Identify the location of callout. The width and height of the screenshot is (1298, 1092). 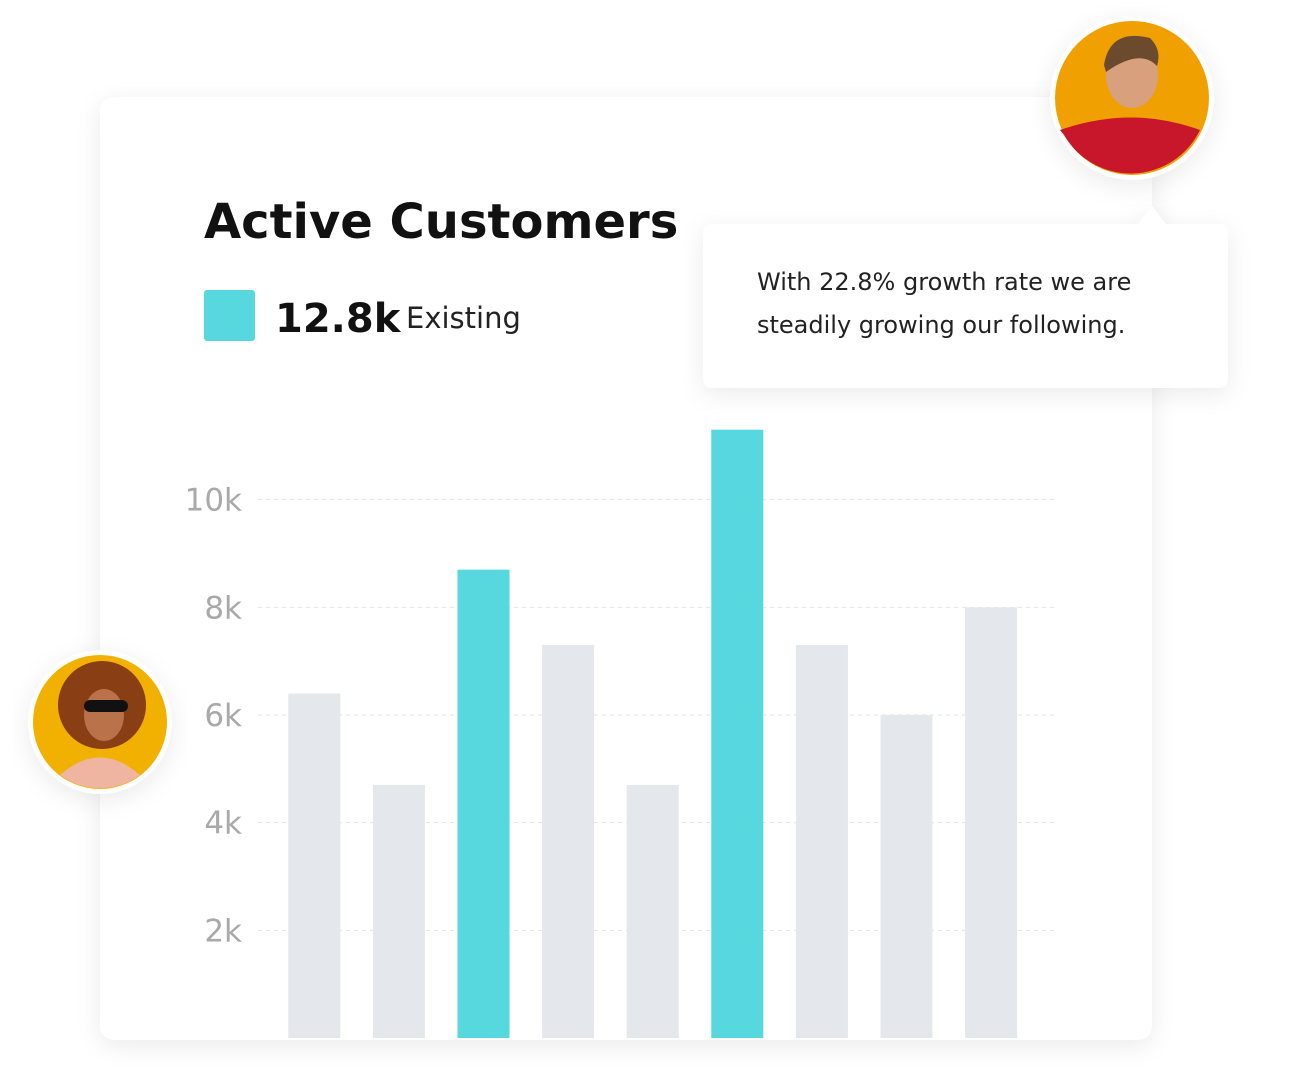
(965, 297).